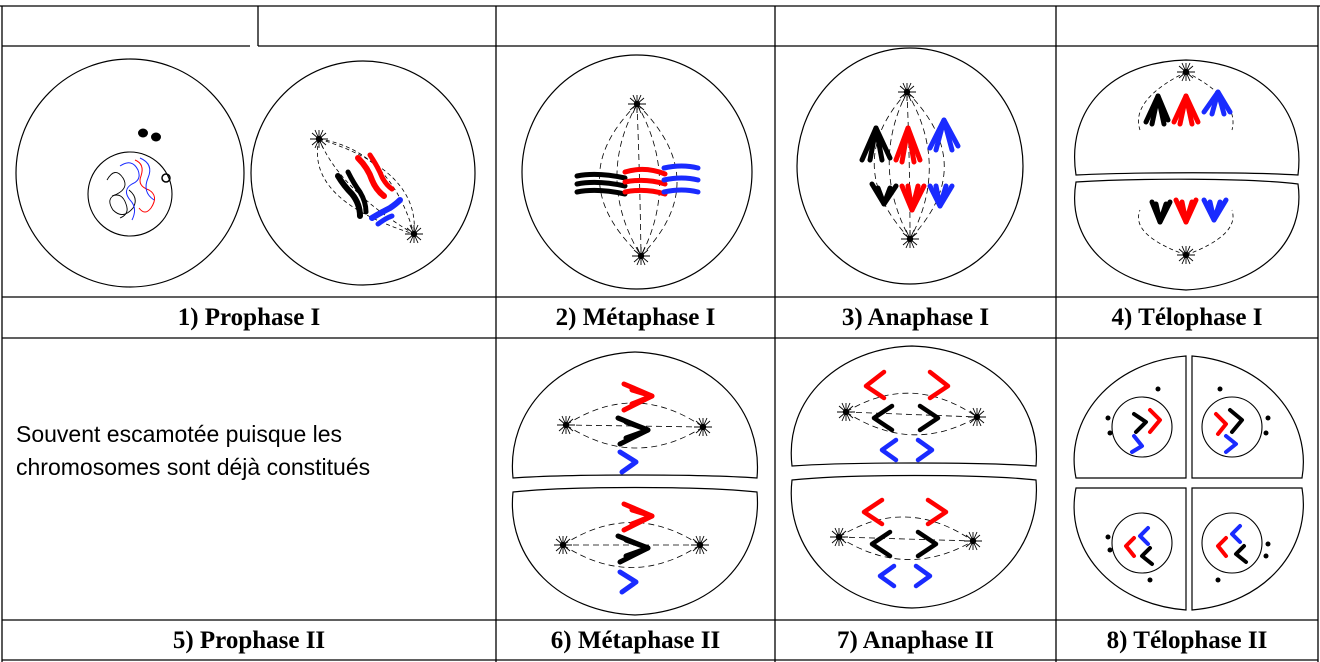  I want to click on caption-anaphase-2: 7) Anaphase II, so click(915, 640).